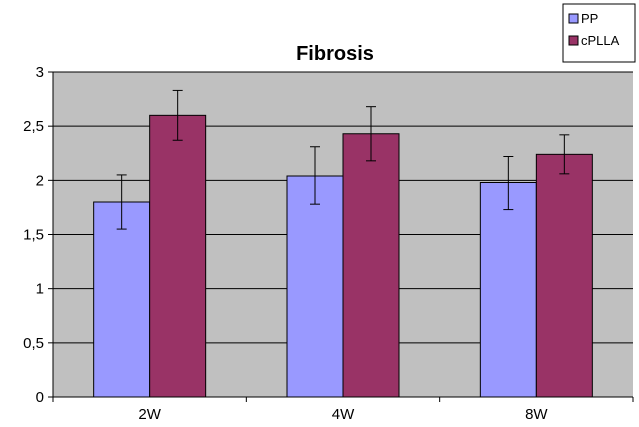 The height and width of the screenshot is (427, 639). I want to click on legend-label-pp: PP, so click(589, 18).